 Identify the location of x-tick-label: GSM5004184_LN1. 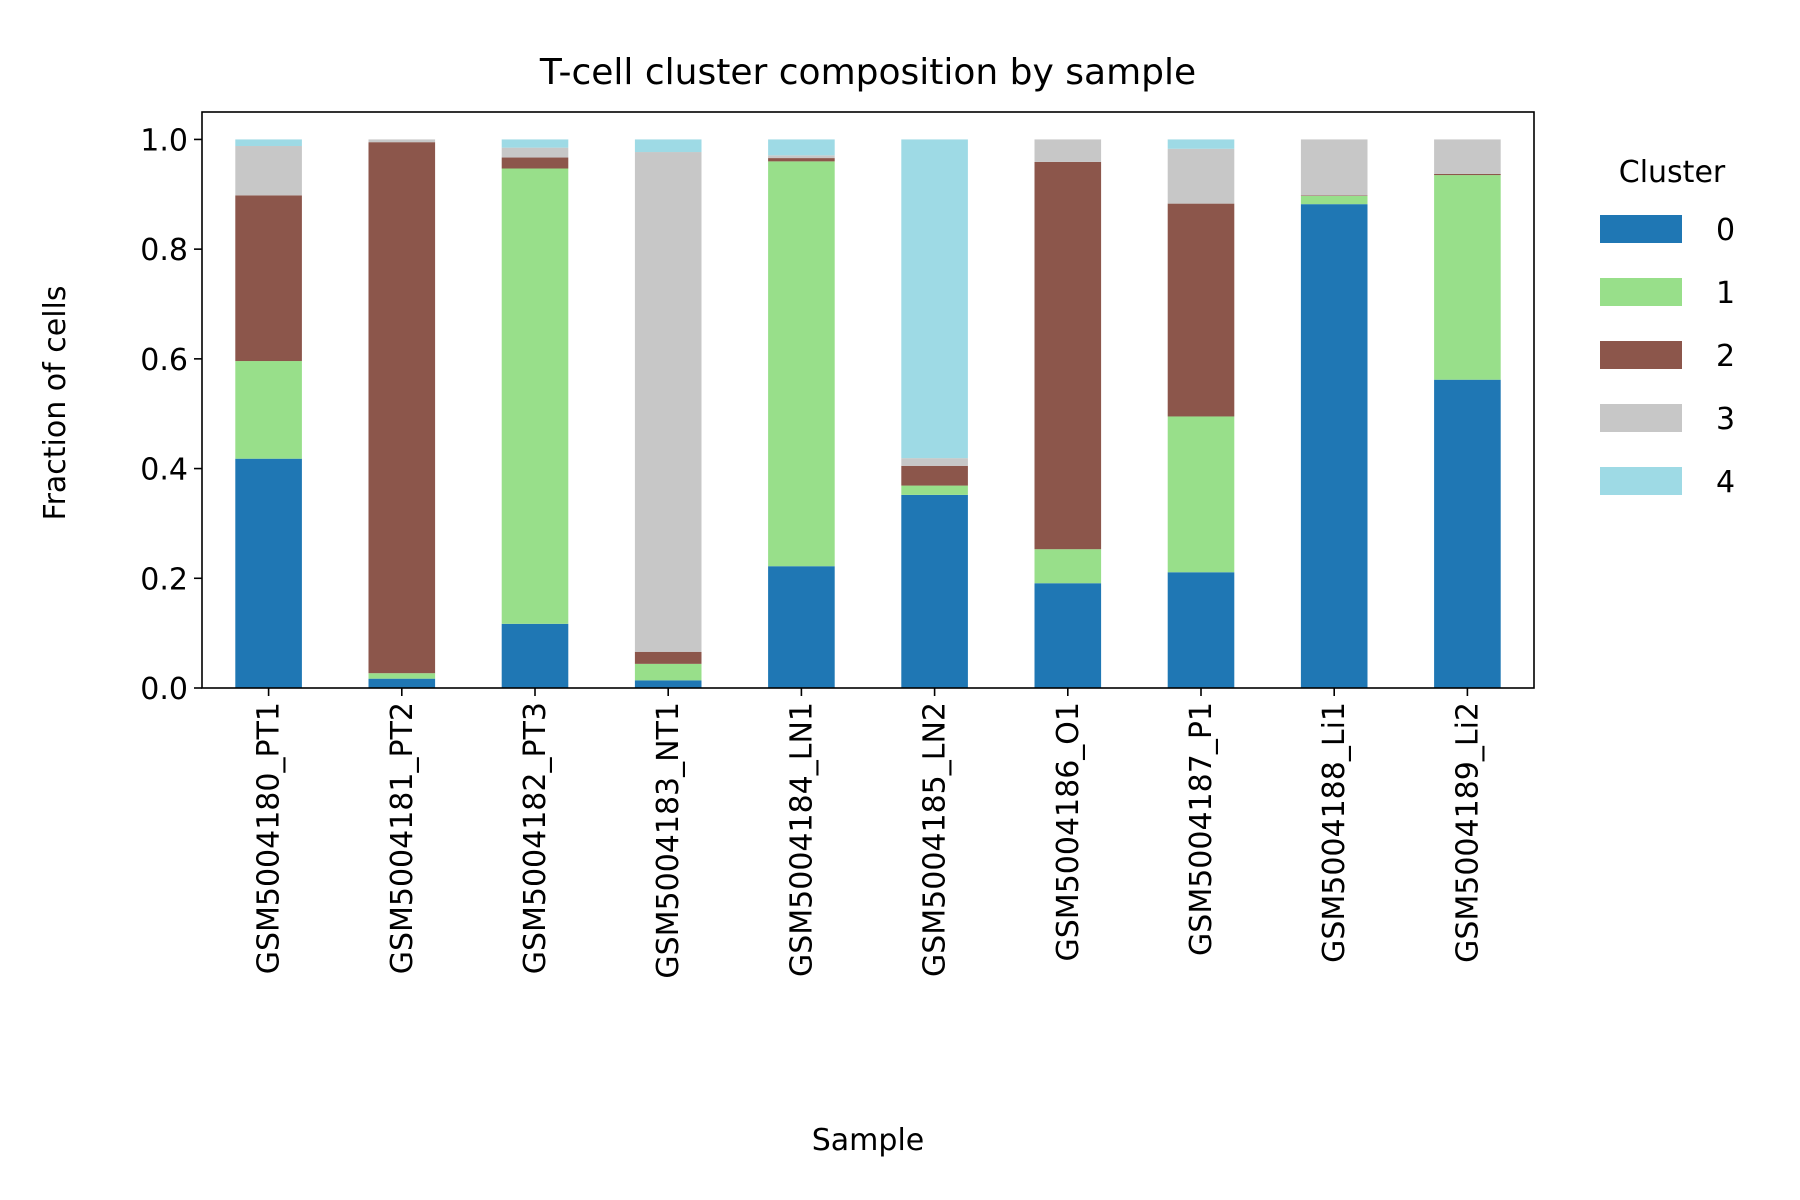
(801, 839).